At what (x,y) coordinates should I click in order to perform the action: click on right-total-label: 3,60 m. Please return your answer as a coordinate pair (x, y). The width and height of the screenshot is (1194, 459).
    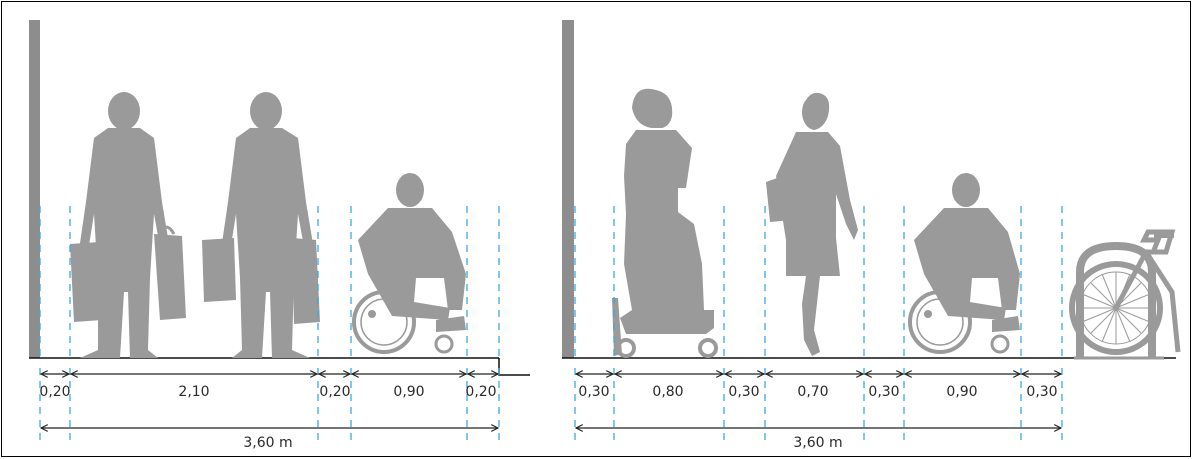
    Looking at the image, I should click on (817, 443).